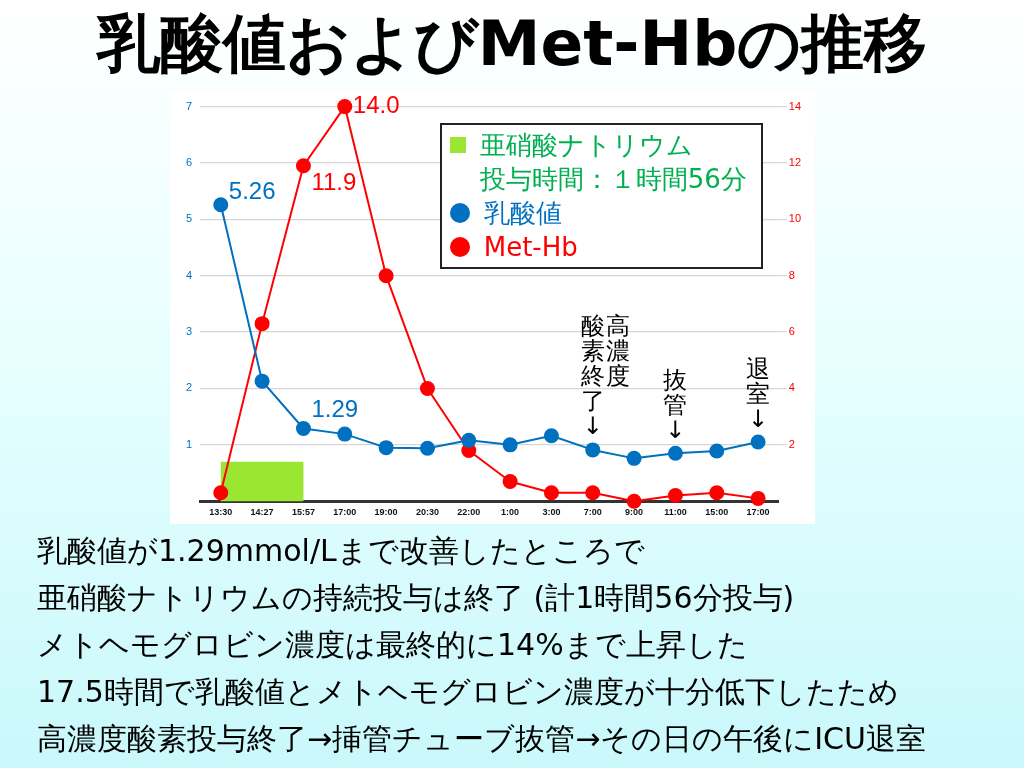 This screenshot has width=1024, height=768. Describe the element at coordinates (482, 739) in the screenshot. I see `text: 高濃度酸素投与終了→挿管チューブ抜管→その日の午後にICU退室` at that location.